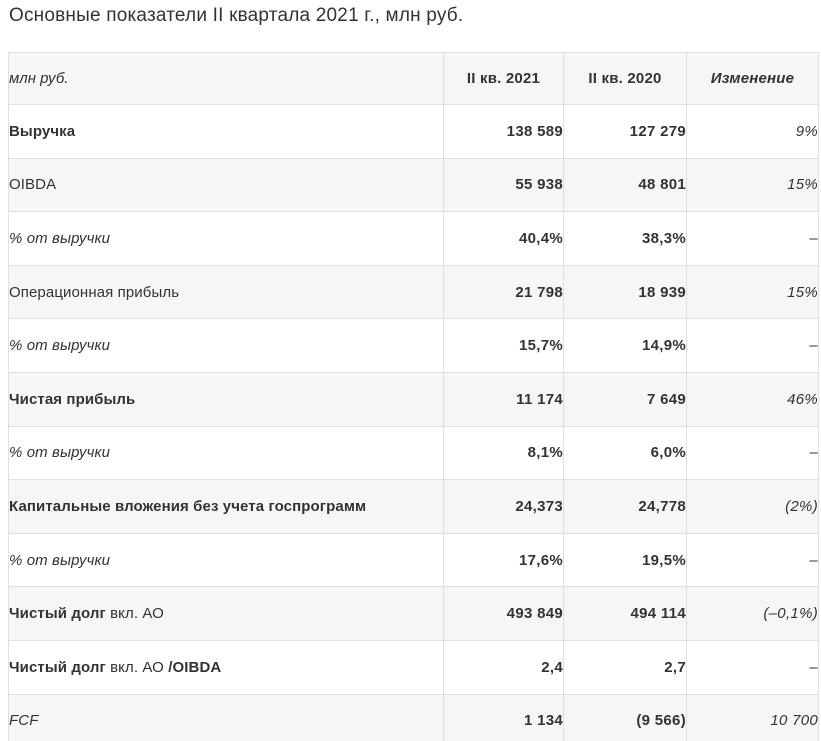 This screenshot has height=741, width=821. Describe the element at coordinates (503, 560) in the screenshot. I see `value-q2-2021: 17,6%` at that location.